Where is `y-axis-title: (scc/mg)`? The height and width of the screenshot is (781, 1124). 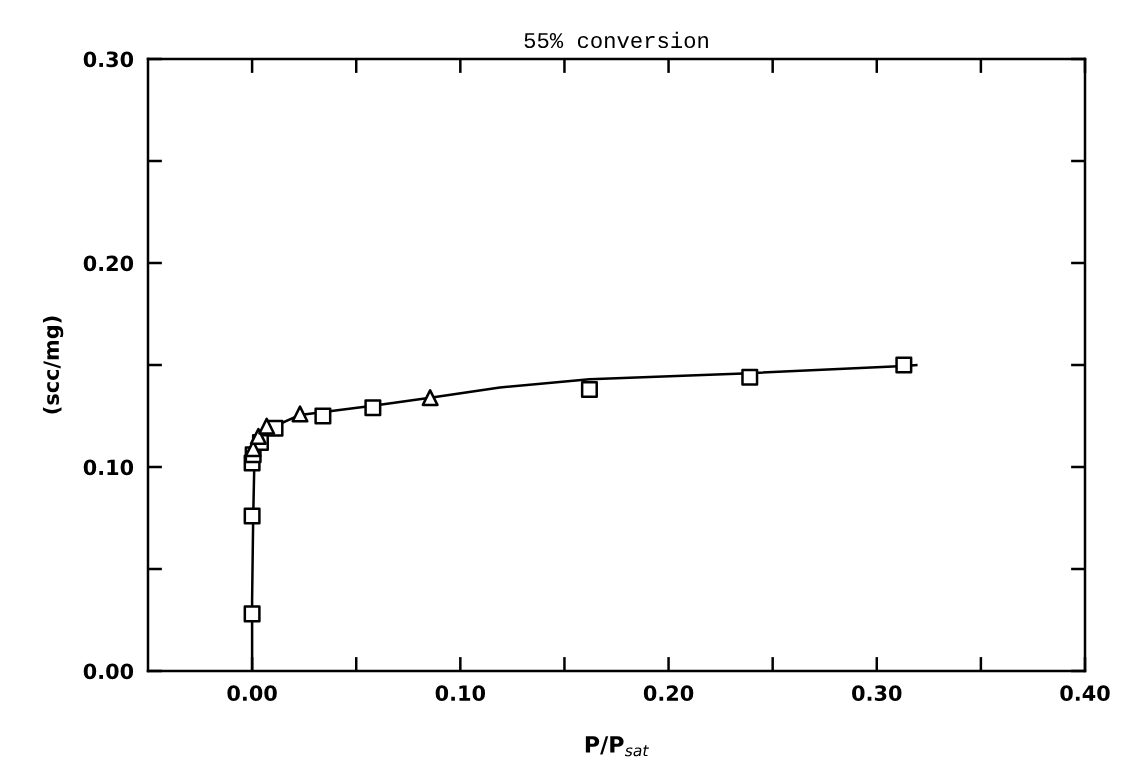 y-axis-title: (scc/mg) is located at coordinates (53, 365).